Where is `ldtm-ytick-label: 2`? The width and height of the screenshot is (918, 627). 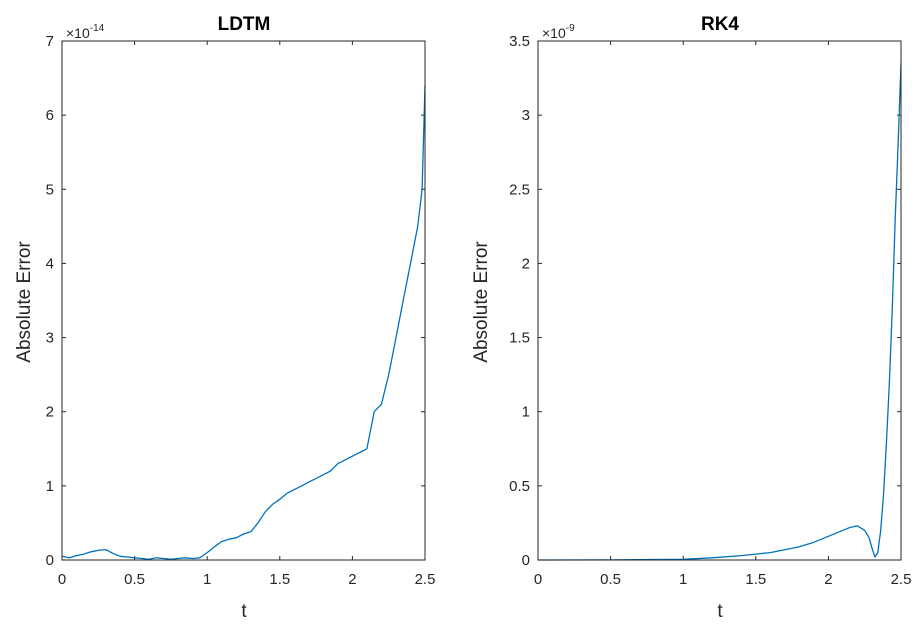
ldtm-ytick-label: 2 is located at coordinates (50, 412).